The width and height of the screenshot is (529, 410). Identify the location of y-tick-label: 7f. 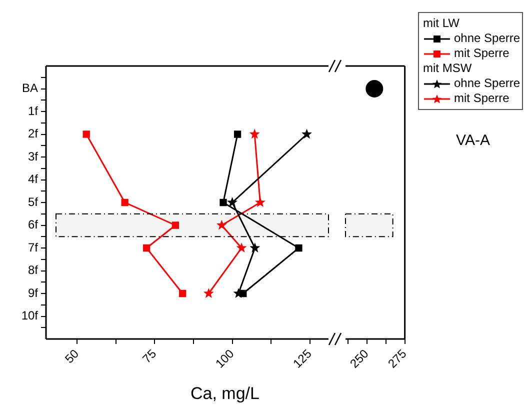
(33, 247).